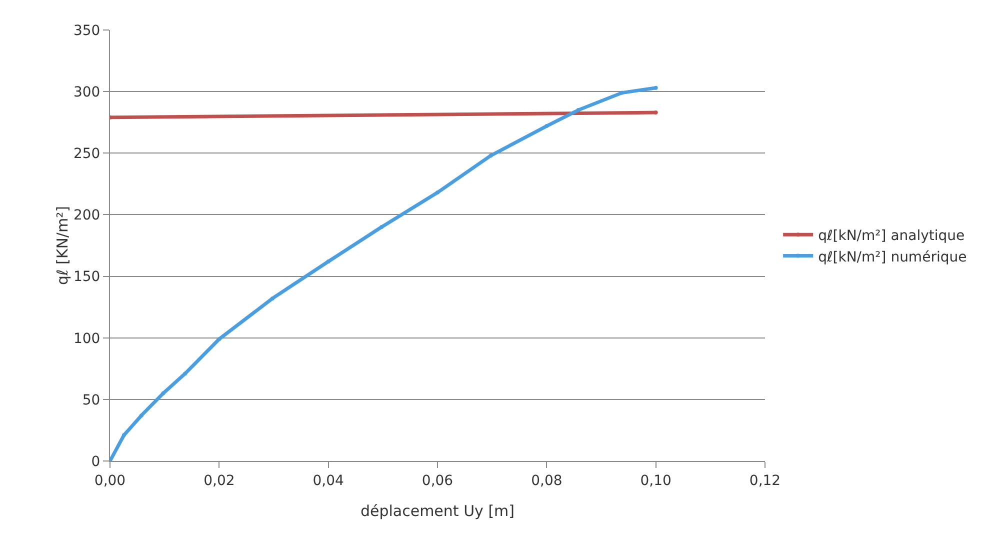 The width and height of the screenshot is (984, 551). What do you see at coordinates (110, 480) in the screenshot?
I see `x-tick-label: 0,00` at bounding box center [110, 480].